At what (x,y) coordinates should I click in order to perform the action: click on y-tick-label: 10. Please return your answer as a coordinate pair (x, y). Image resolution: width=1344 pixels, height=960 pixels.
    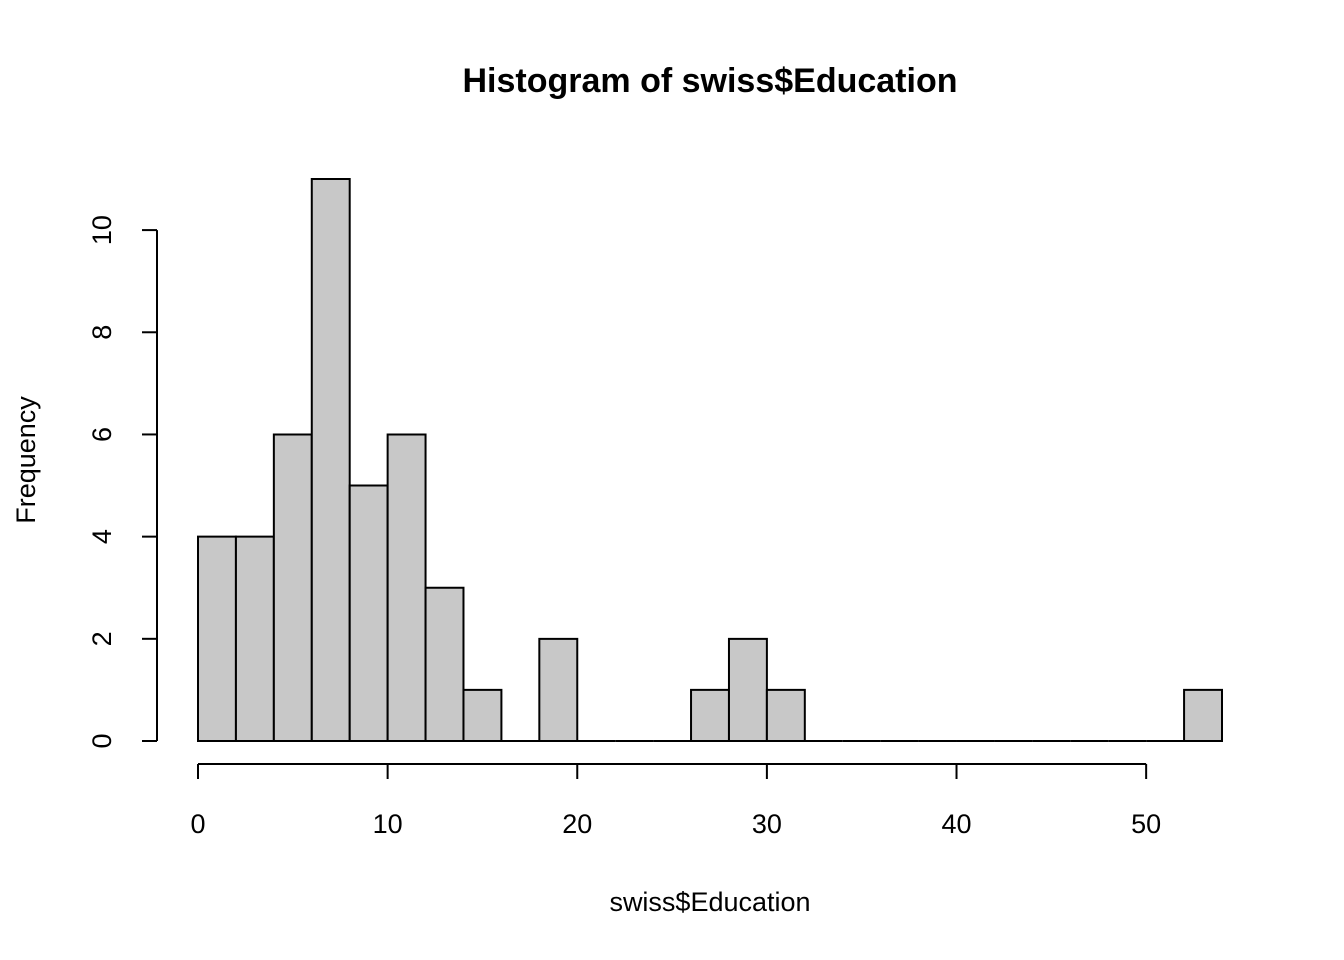
    Looking at the image, I should click on (102, 230).